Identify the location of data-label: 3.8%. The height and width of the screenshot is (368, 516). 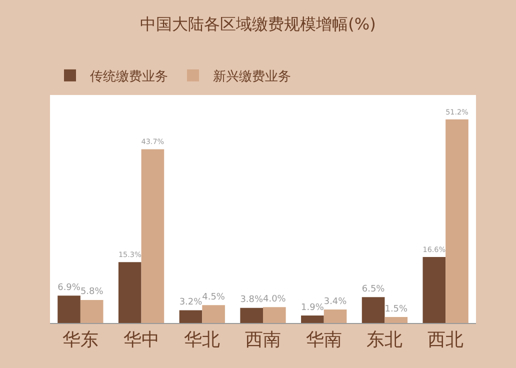
(252, 300).